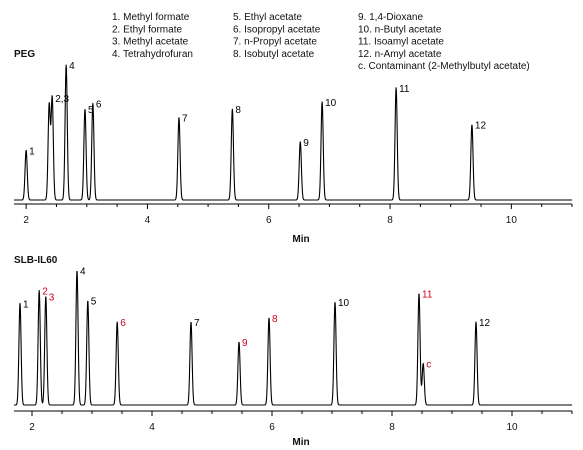 Image resolution: width=583 pixels, height=450 pixels. What do you see at coordinates (444, 66) in the screenshot?
I see `legend-item: c. Contaminant (2-Methylbutyl acetate)` at bounding box center [444, 66].